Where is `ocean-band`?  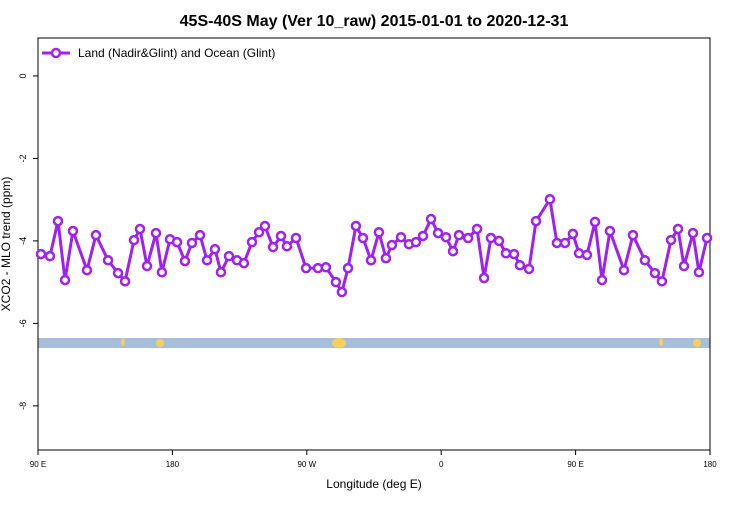
ocean-band is located at coordinates (374, 343).